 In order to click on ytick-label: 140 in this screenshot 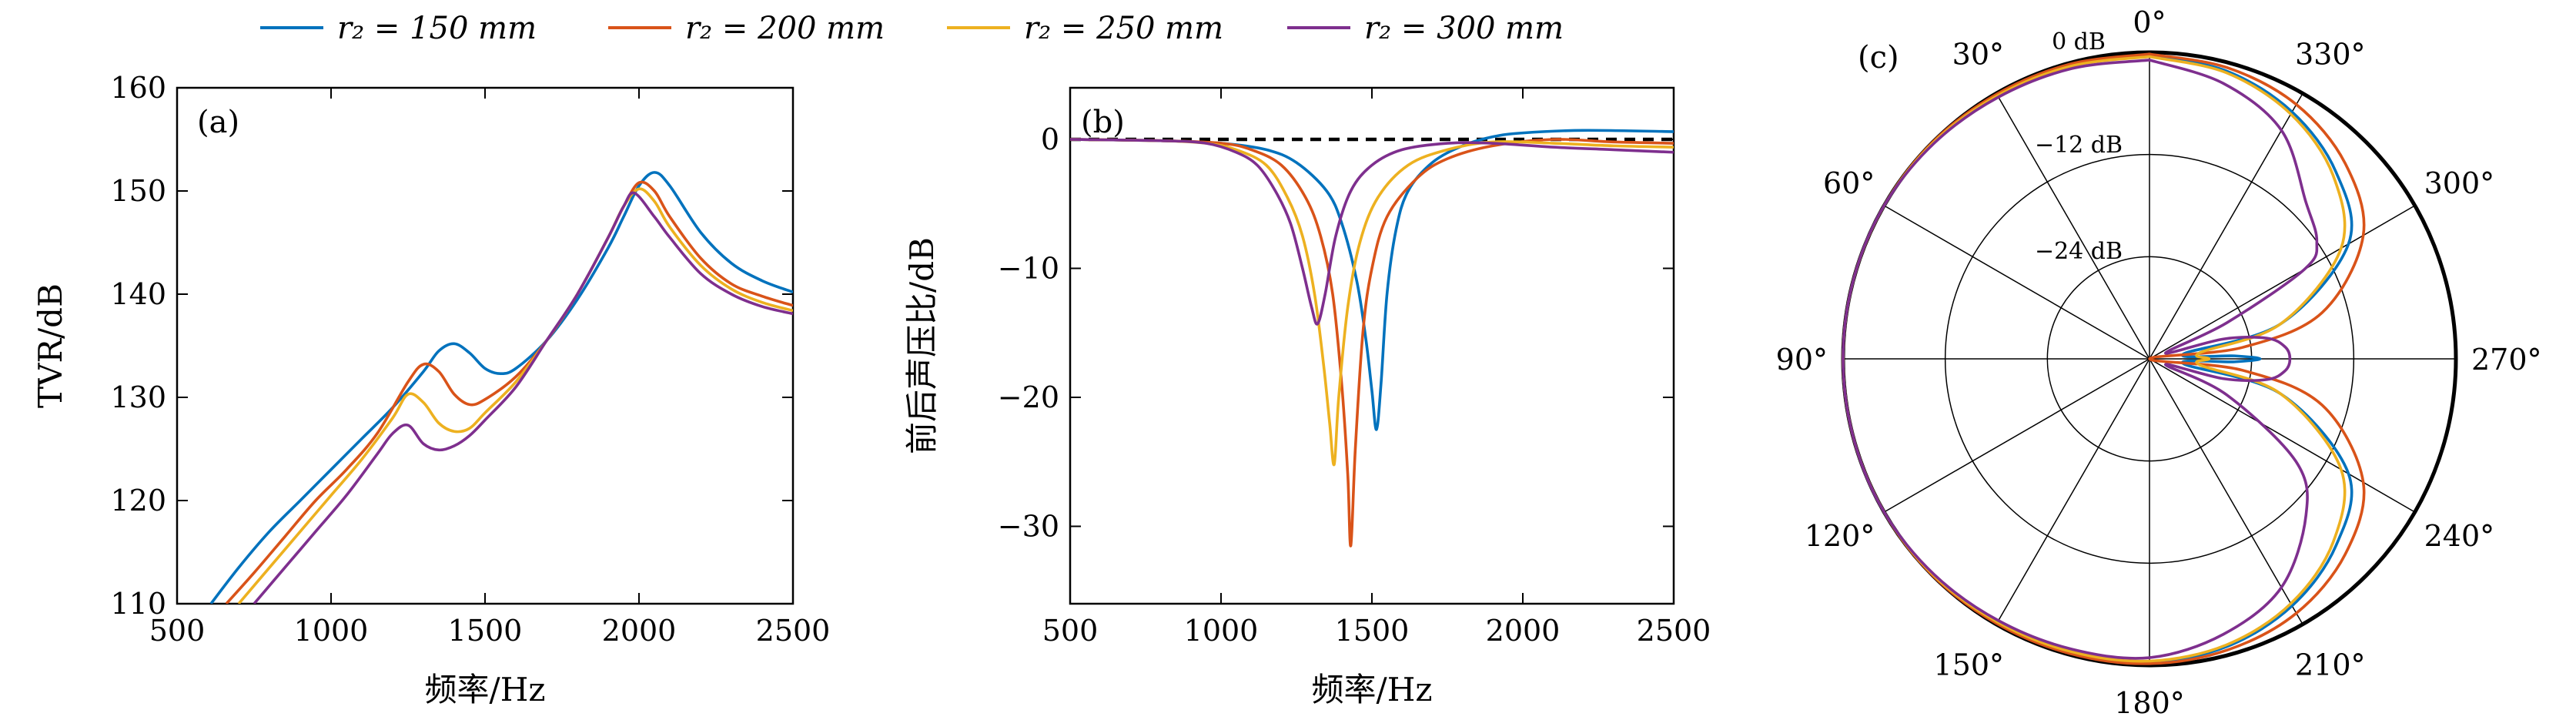, I will do `click(138, 294)`.